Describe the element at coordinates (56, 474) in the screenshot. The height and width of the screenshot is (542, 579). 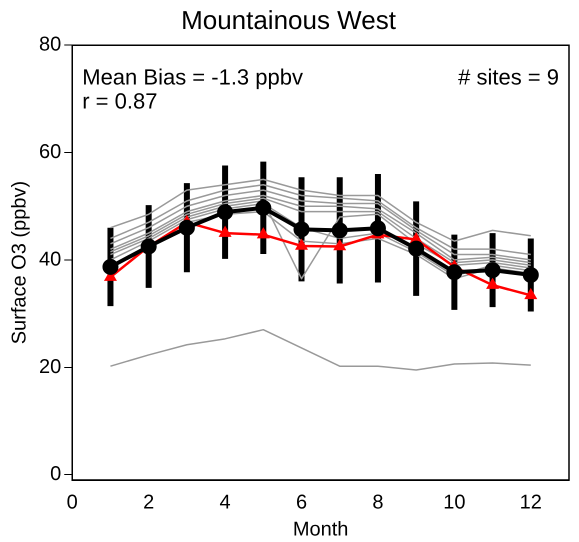
I see `y-tick-label: 0` at that location.